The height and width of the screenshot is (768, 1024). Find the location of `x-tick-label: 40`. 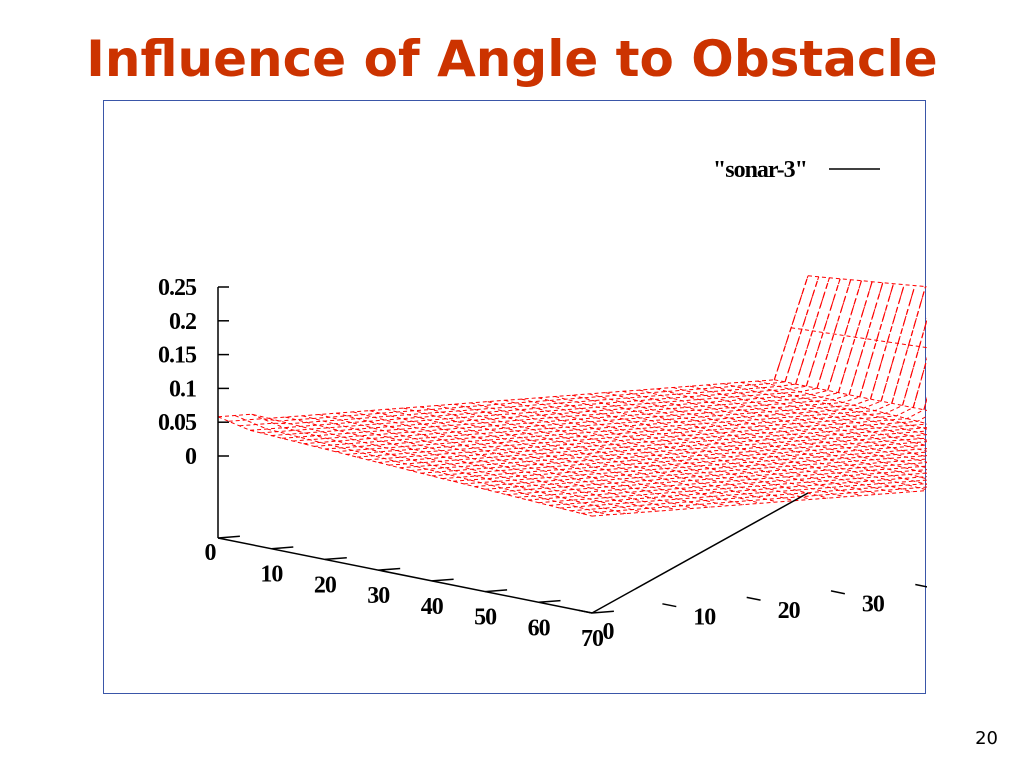

x-tick-label: 40 is located at coordinates (432, 607).